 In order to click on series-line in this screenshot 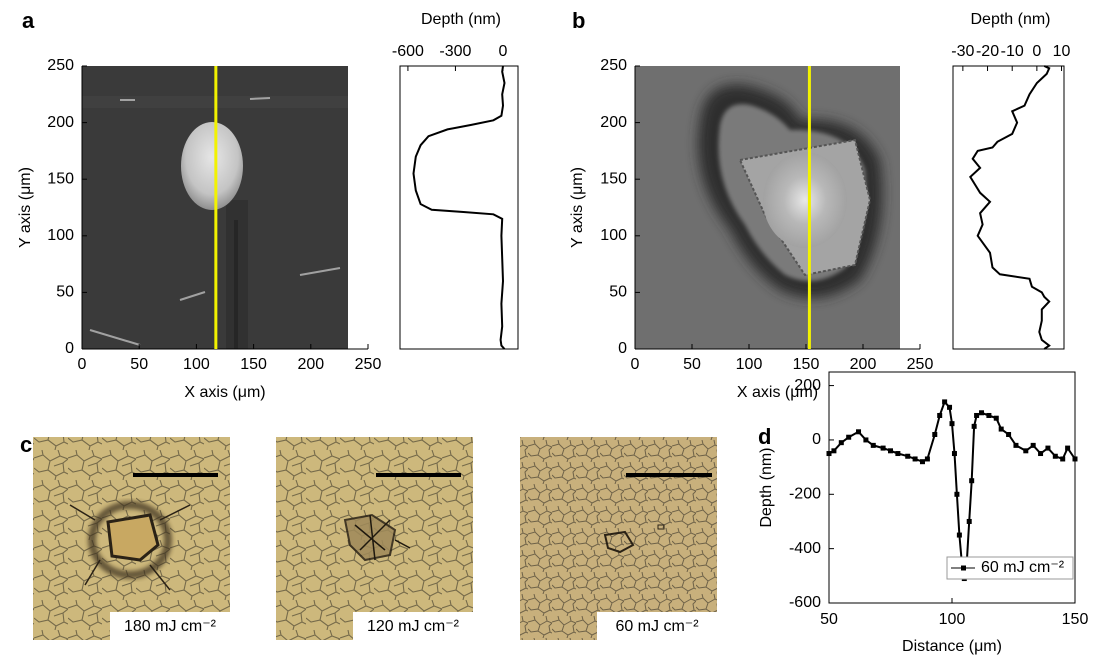, I will do `click(952, 489)`.